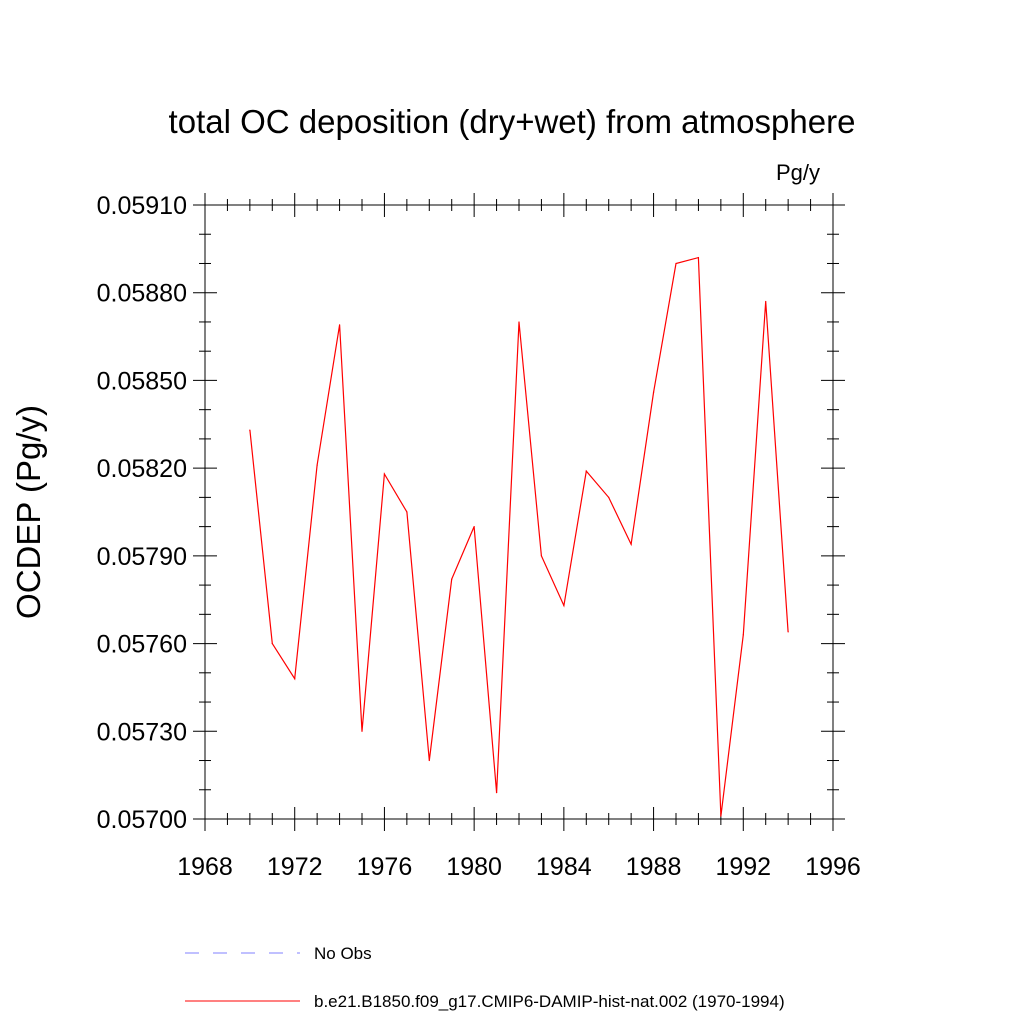  I want to click on x-tick-label: 1988, so click(654, 867).